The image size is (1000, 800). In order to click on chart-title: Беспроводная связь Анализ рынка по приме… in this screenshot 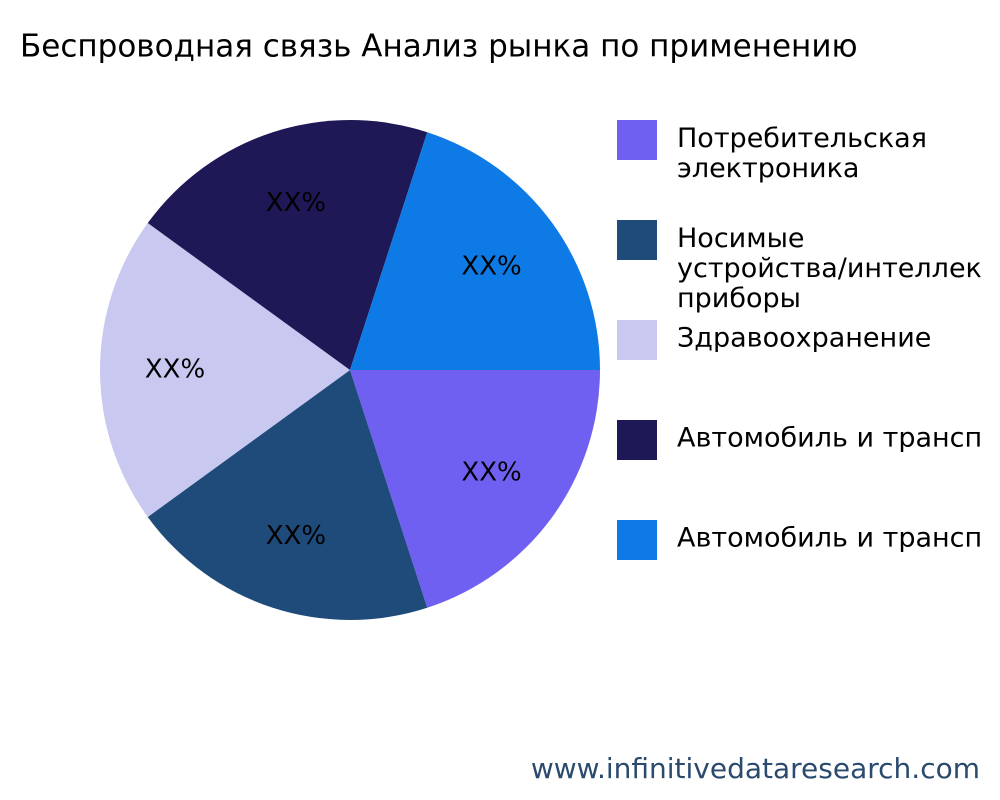, I will do `click(439, 47)`.